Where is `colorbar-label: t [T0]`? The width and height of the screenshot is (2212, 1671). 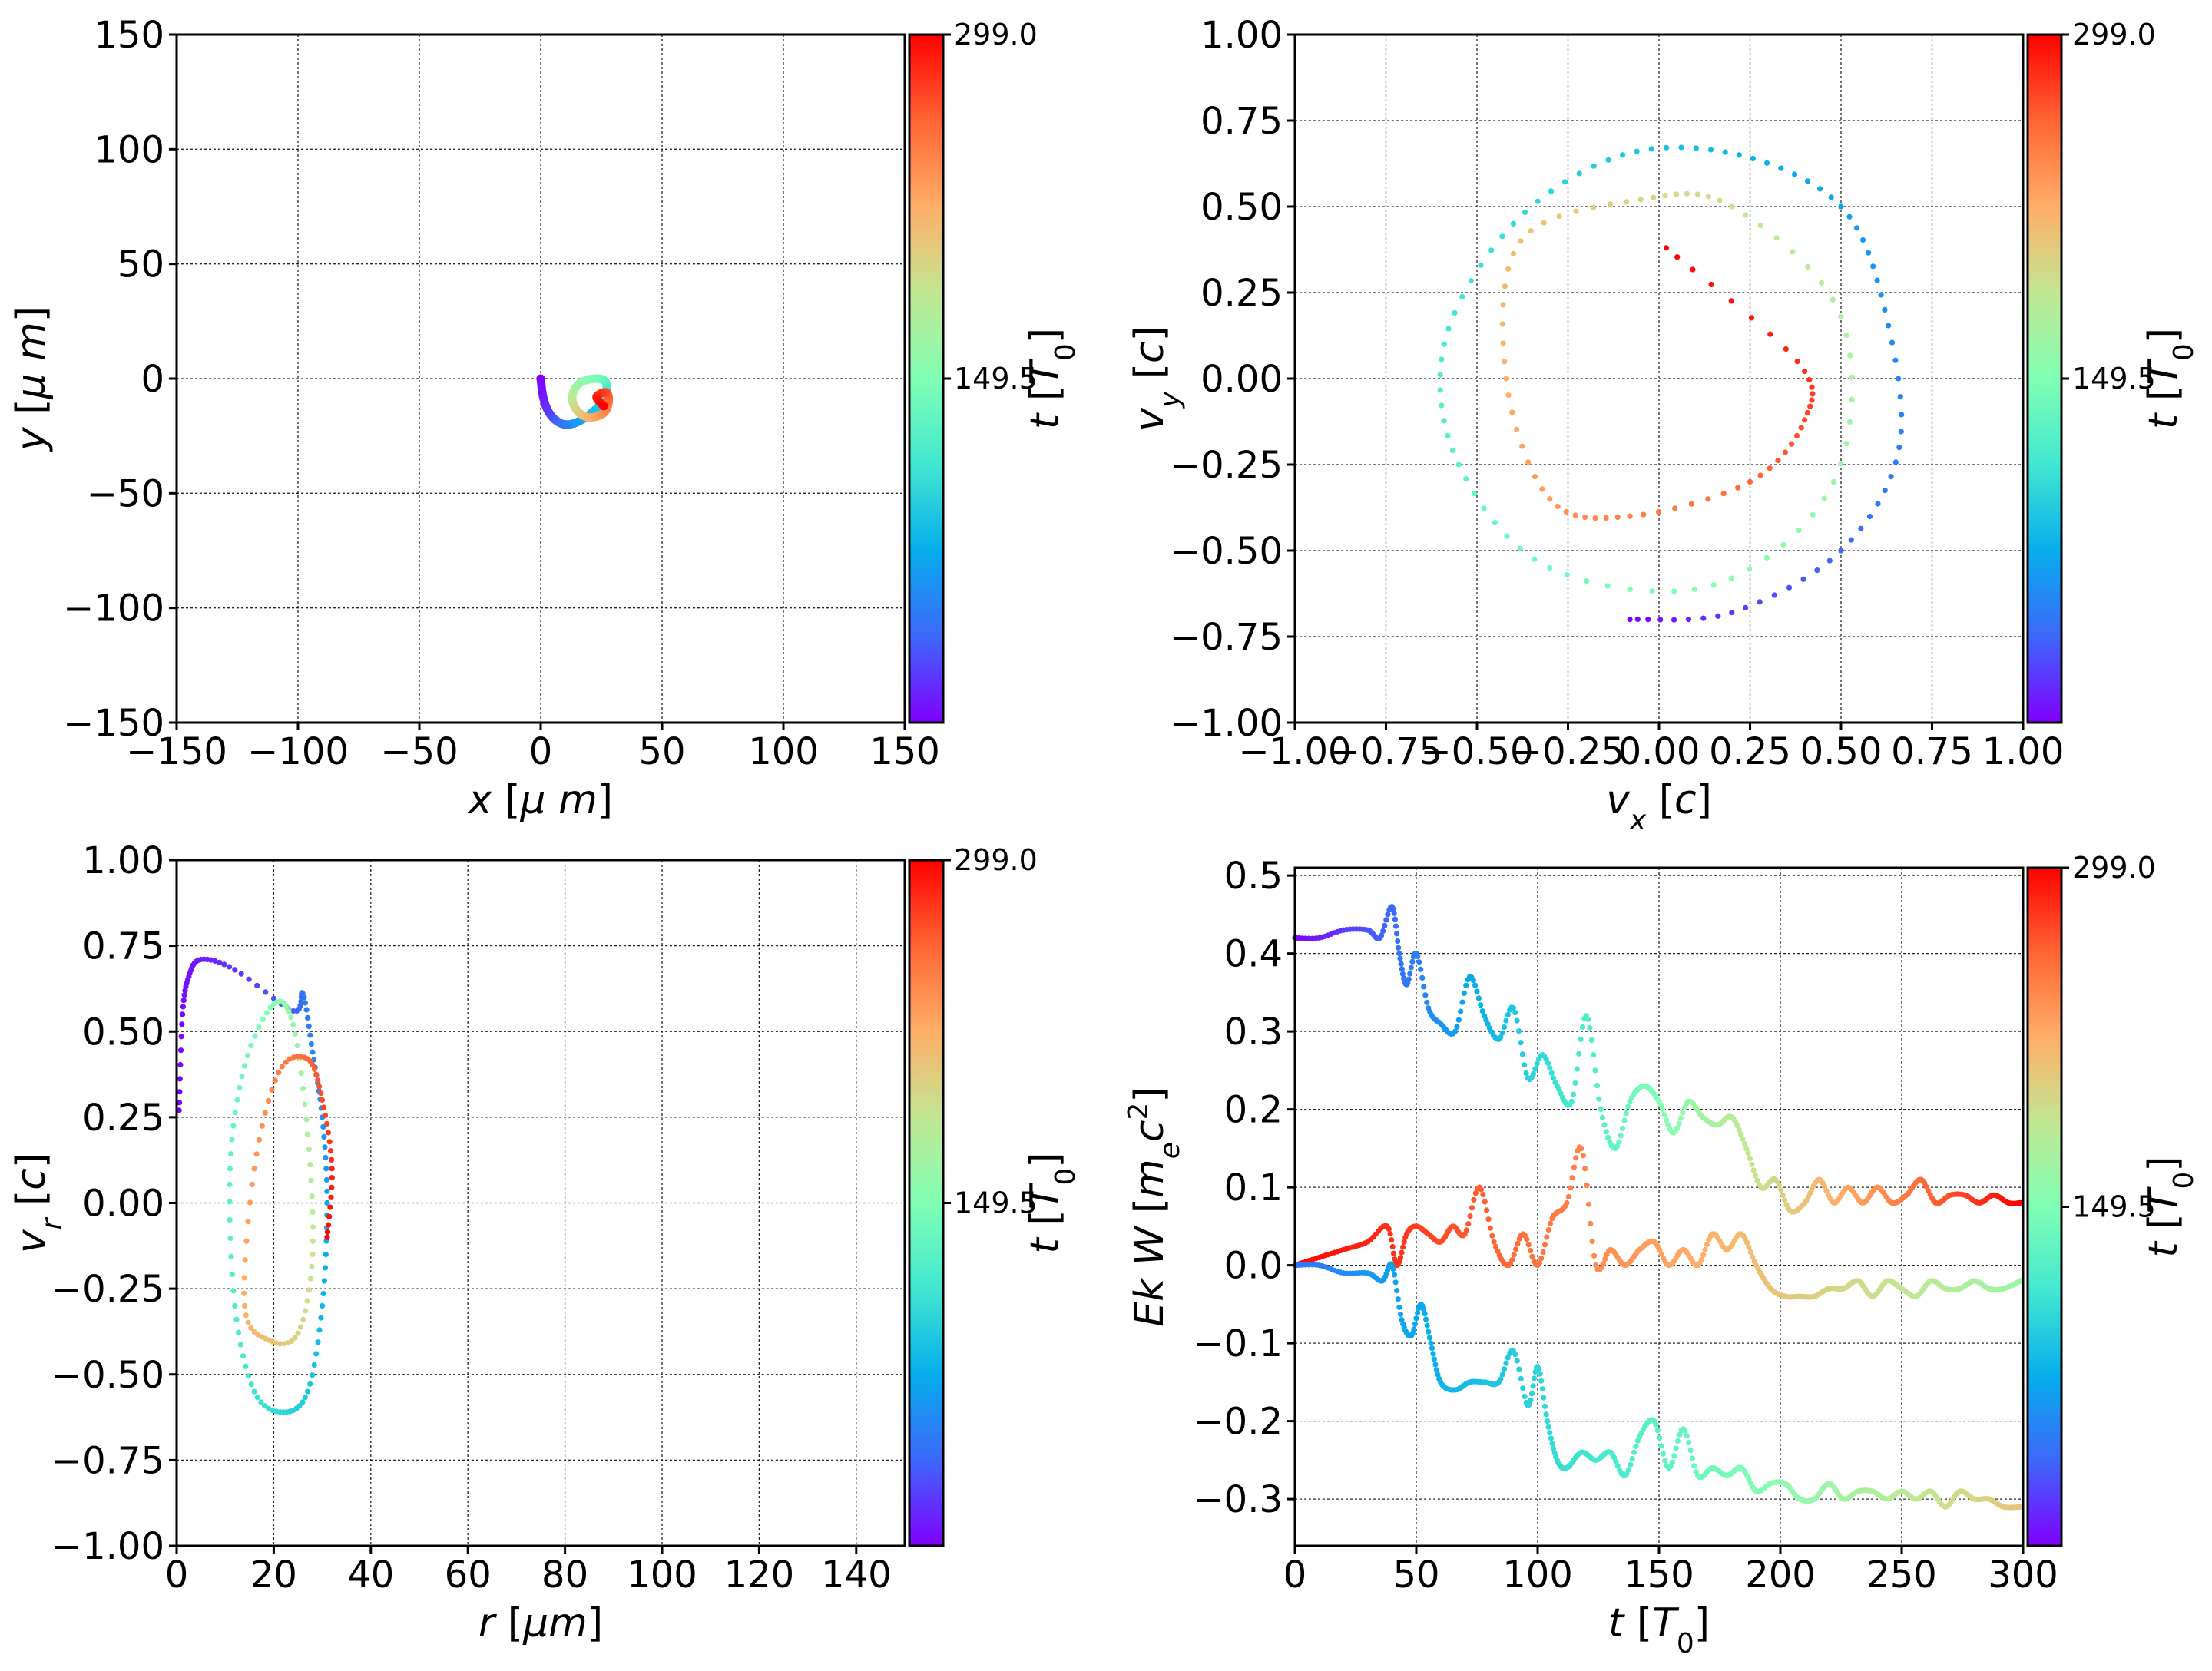 colorbar-label: t [T0] is located at coordinates (1051, 378).